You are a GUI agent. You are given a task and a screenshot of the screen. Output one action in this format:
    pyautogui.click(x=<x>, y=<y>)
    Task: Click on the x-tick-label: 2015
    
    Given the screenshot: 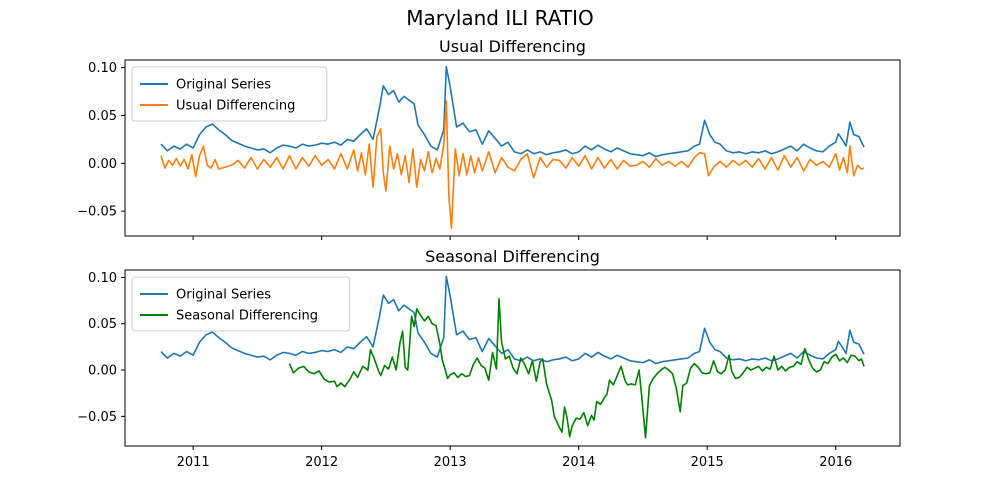 What is the action you would take?
    pyautogui.click(x=707, y=462)
    